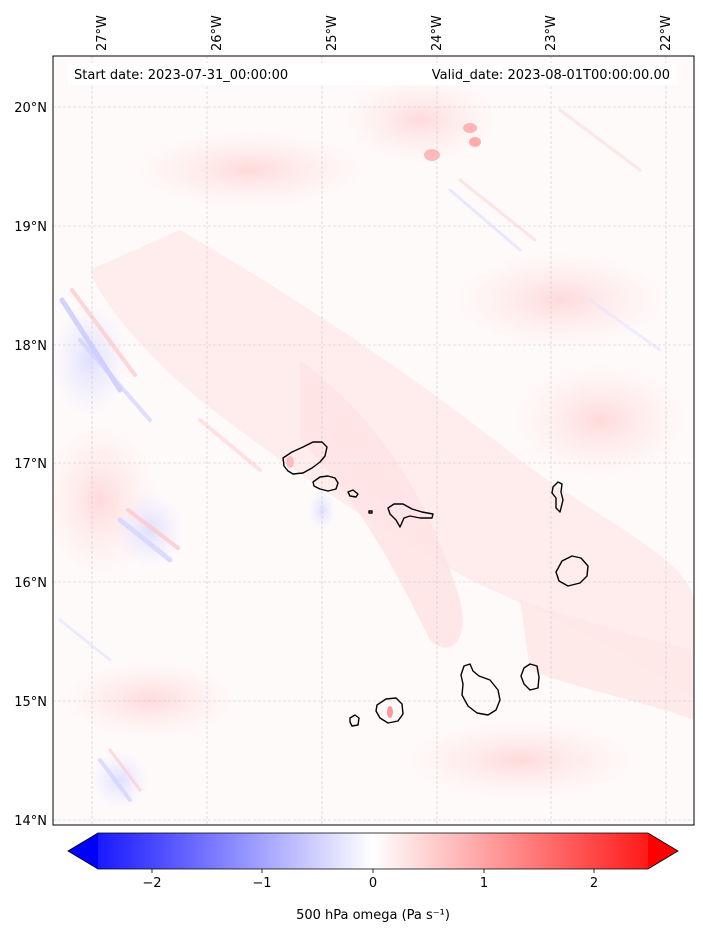  Describe the element at coordinates (30, 702) in the screenshot. I see `lat-tick-label: 15°N` at that location.